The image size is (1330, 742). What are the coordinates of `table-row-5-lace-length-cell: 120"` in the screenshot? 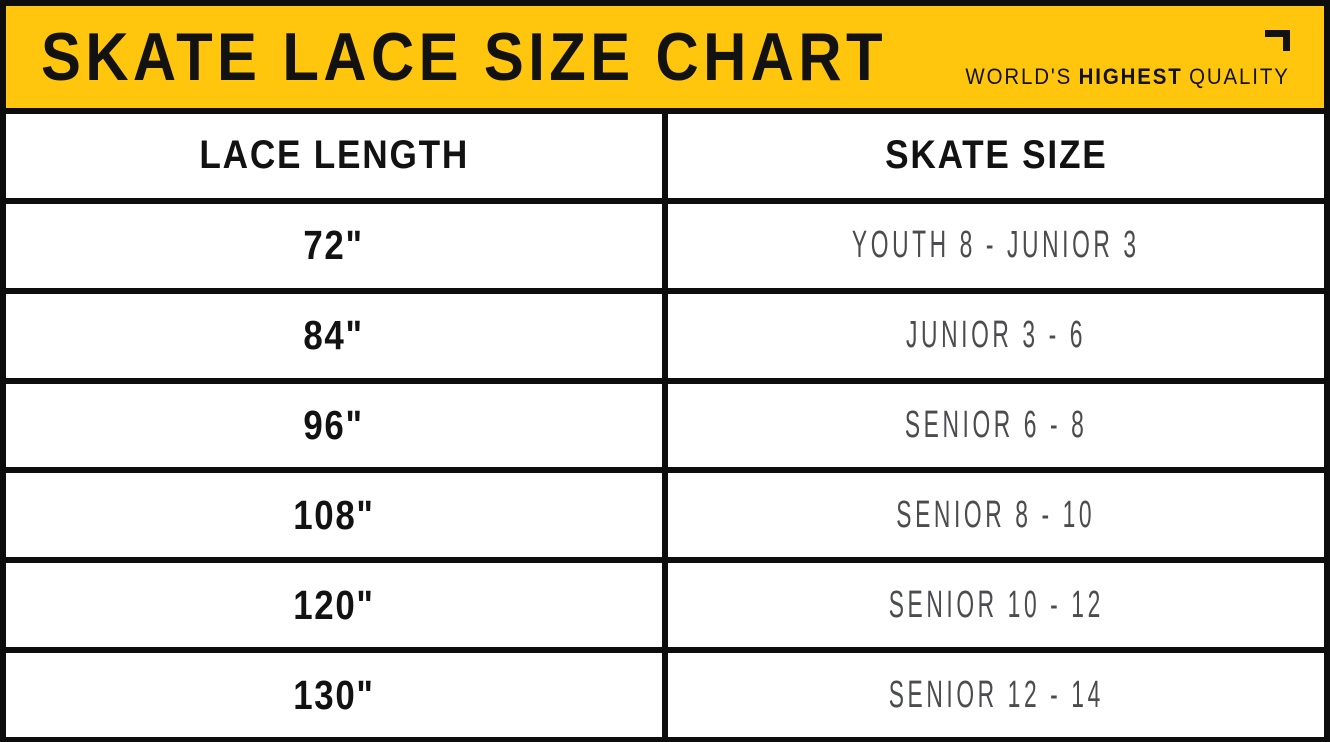 It's located at (334, 605).